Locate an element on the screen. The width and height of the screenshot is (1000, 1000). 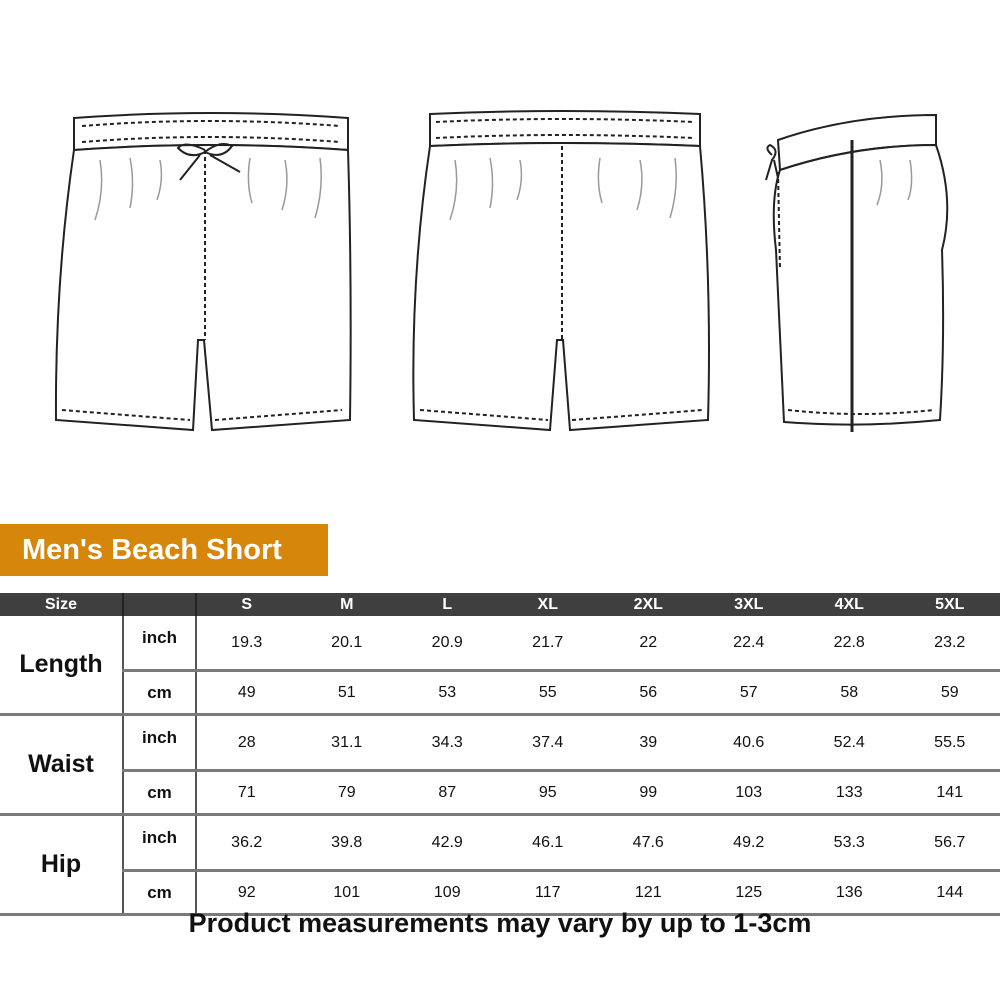
measurement-value: 20.1 is located at coordinates (346, 644).